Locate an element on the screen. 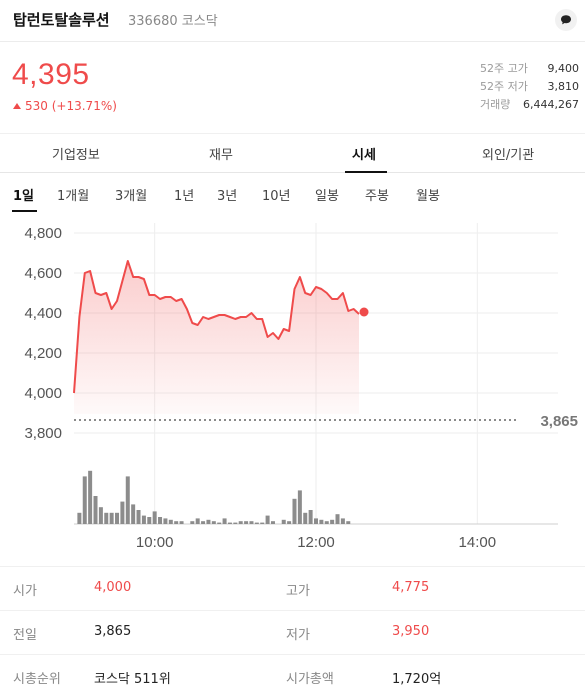 The height and width of the screenshot is (693, 585). tab-company-info: 기업정보 is located at coordinates (76, 155).